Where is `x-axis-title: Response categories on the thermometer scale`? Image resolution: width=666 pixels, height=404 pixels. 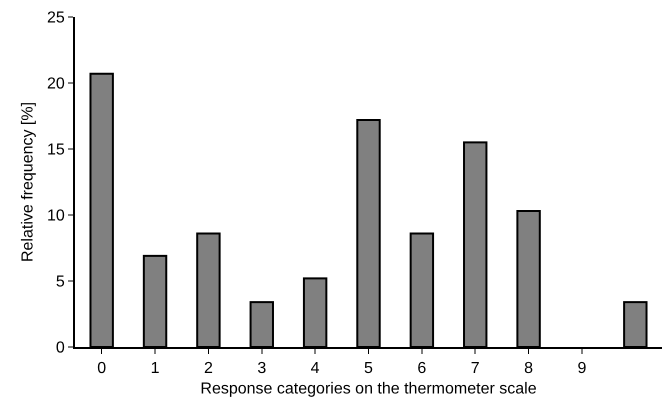 x-axis-title: Response categories on the thermometer scale is located at coordinates (368, 389).